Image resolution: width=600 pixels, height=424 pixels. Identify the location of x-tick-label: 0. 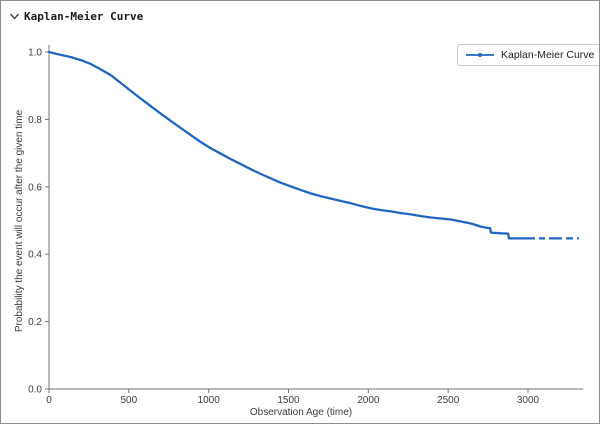
(49, 400).